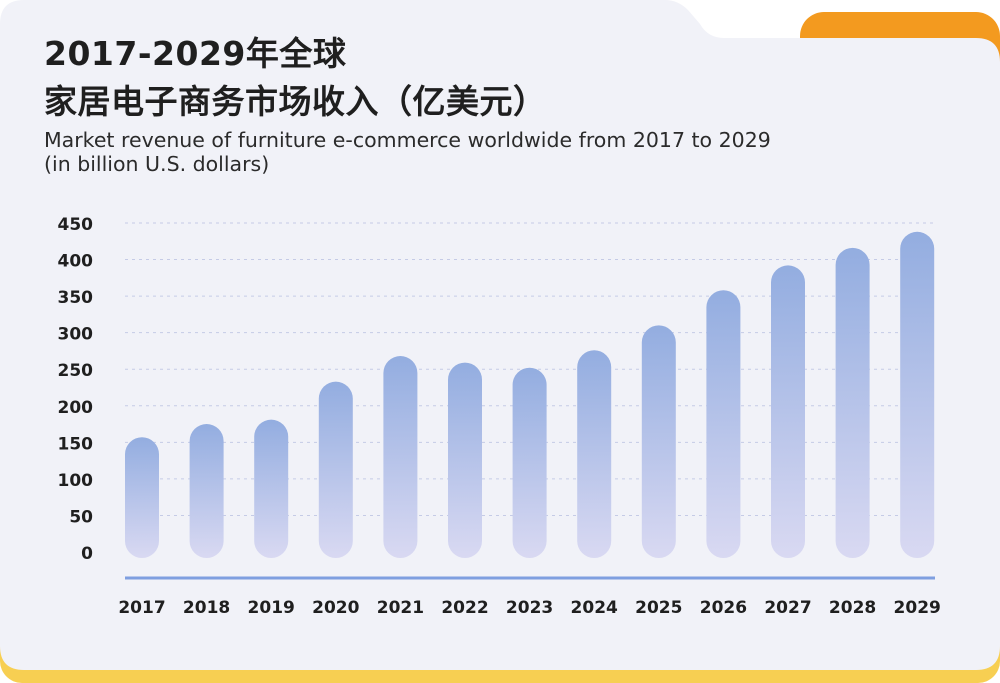  Describe the element at coordinates (76, 335) in the screenshot. I see `y-tick-label: 300` at that location.